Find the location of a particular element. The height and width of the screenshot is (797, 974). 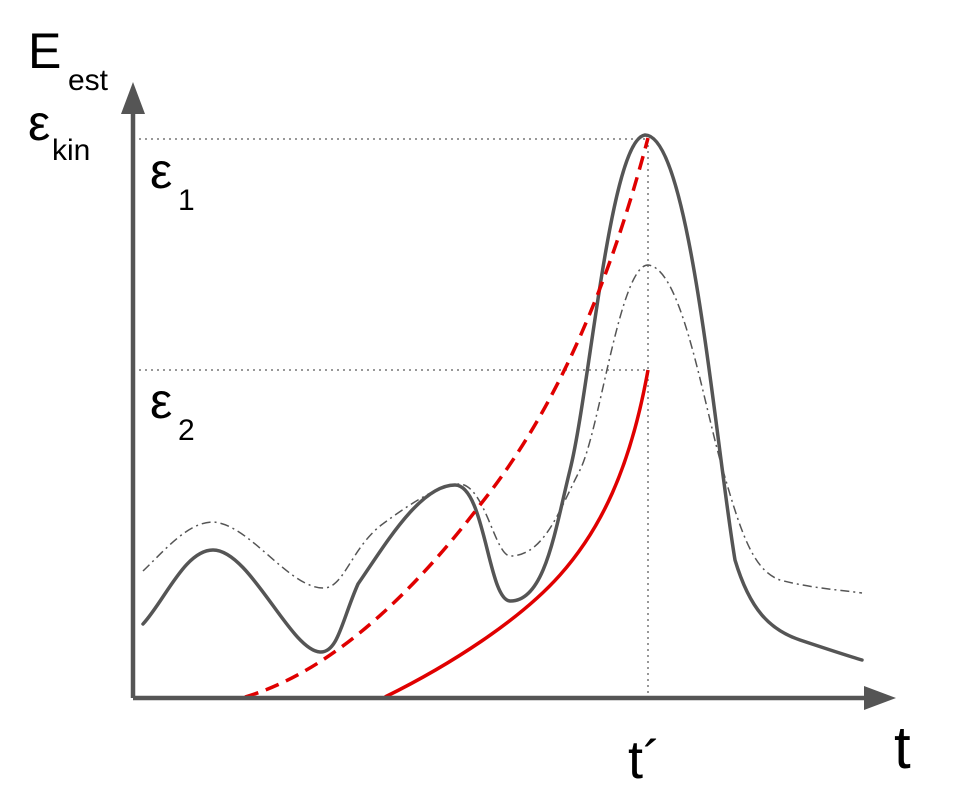

eps2-label: ε is located at coordinates (161, 401).